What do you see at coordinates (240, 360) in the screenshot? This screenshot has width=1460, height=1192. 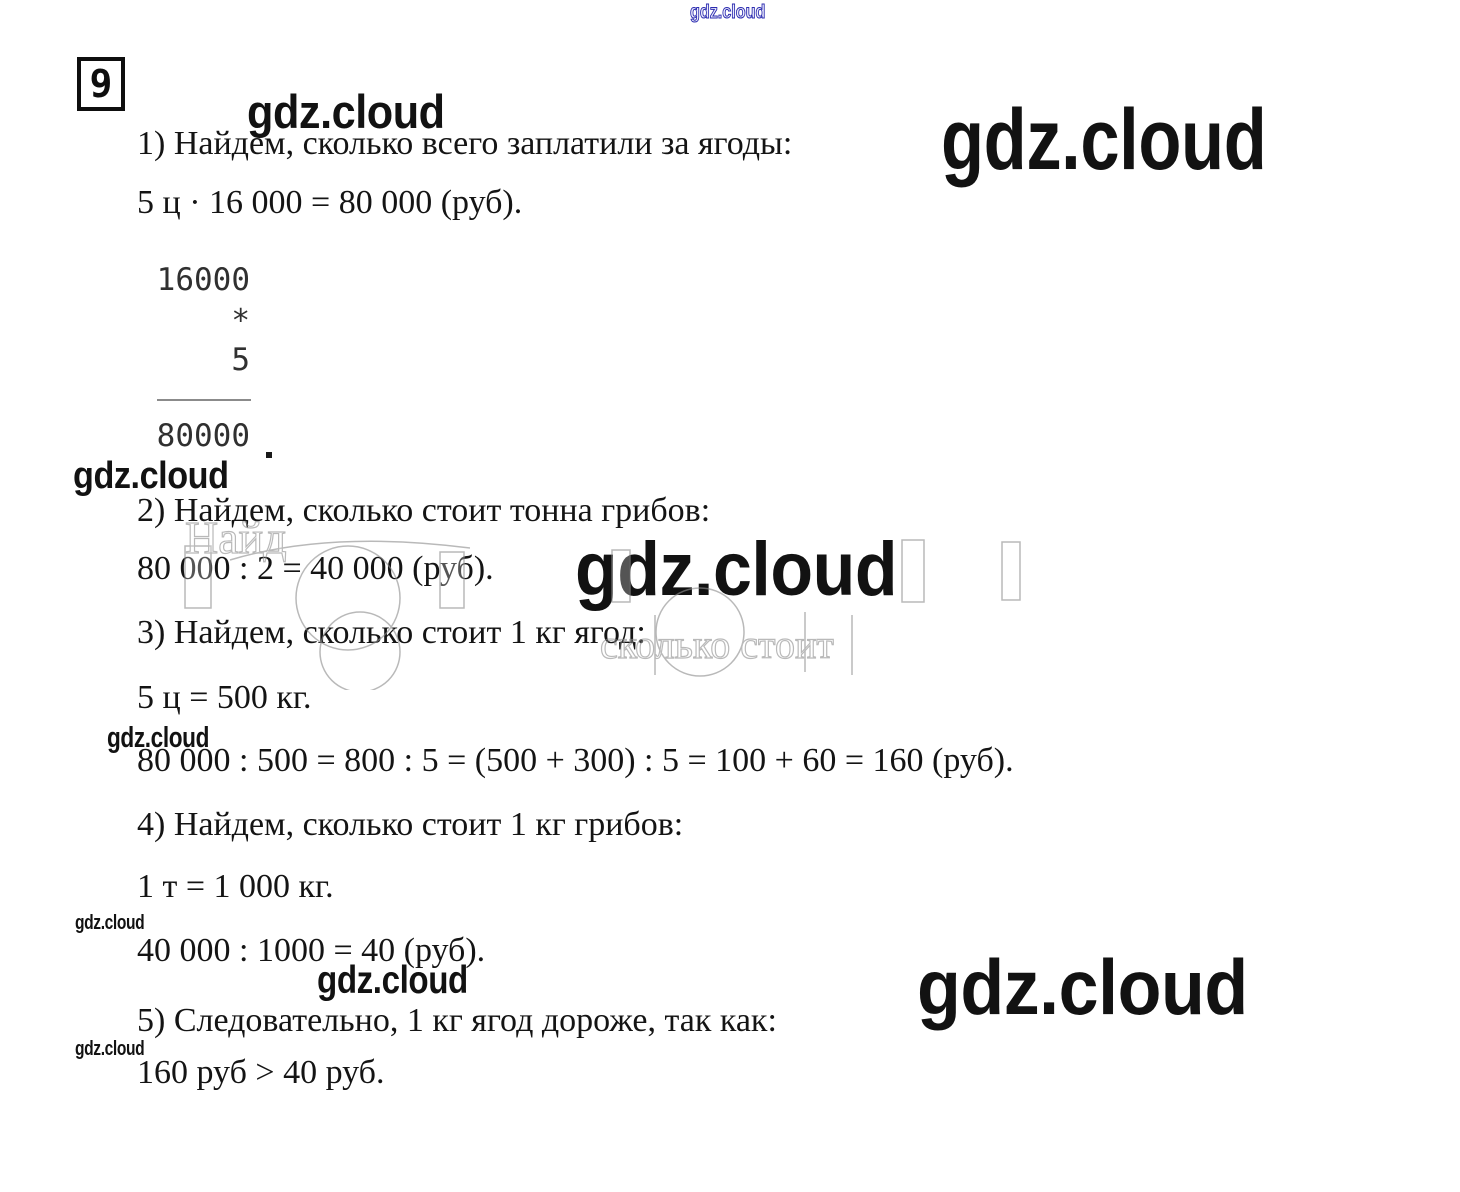 I see `multiplier: 5` at bounding box center [240, 360].